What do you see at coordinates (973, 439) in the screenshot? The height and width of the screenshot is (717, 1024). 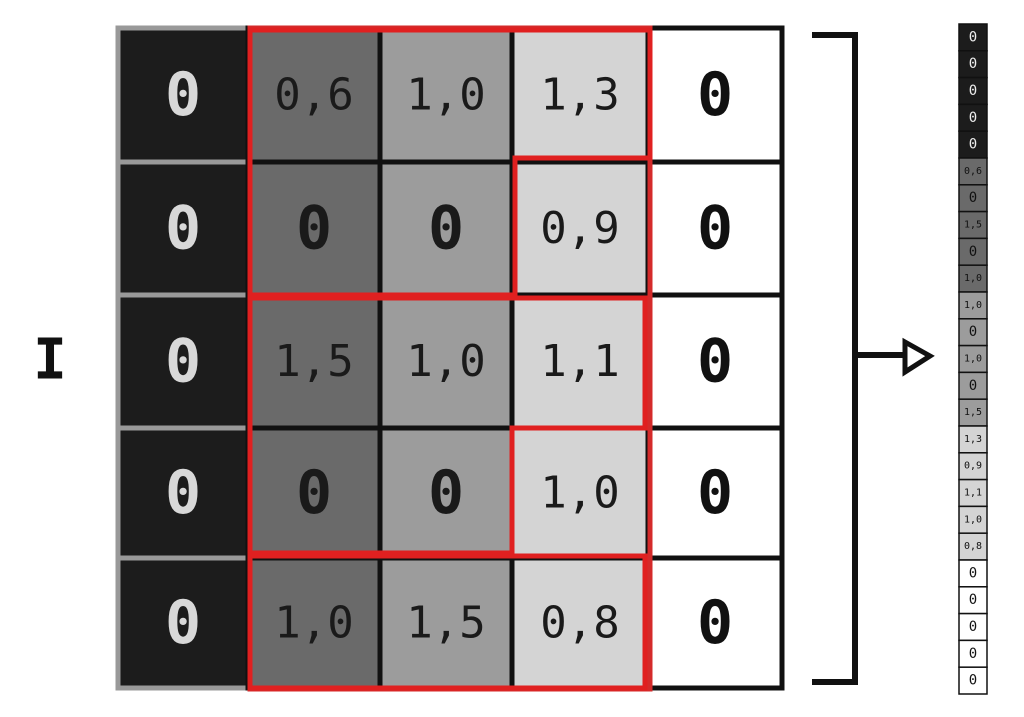 I see `strip-value: 1,3` at bounding box center [973, 439].